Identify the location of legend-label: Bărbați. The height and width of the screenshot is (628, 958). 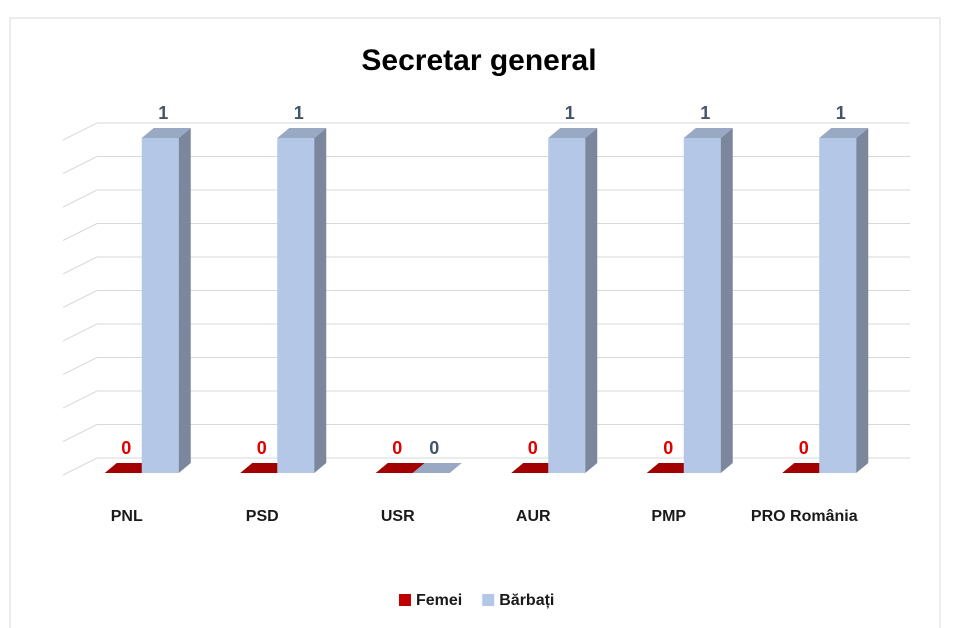
(526, 600).